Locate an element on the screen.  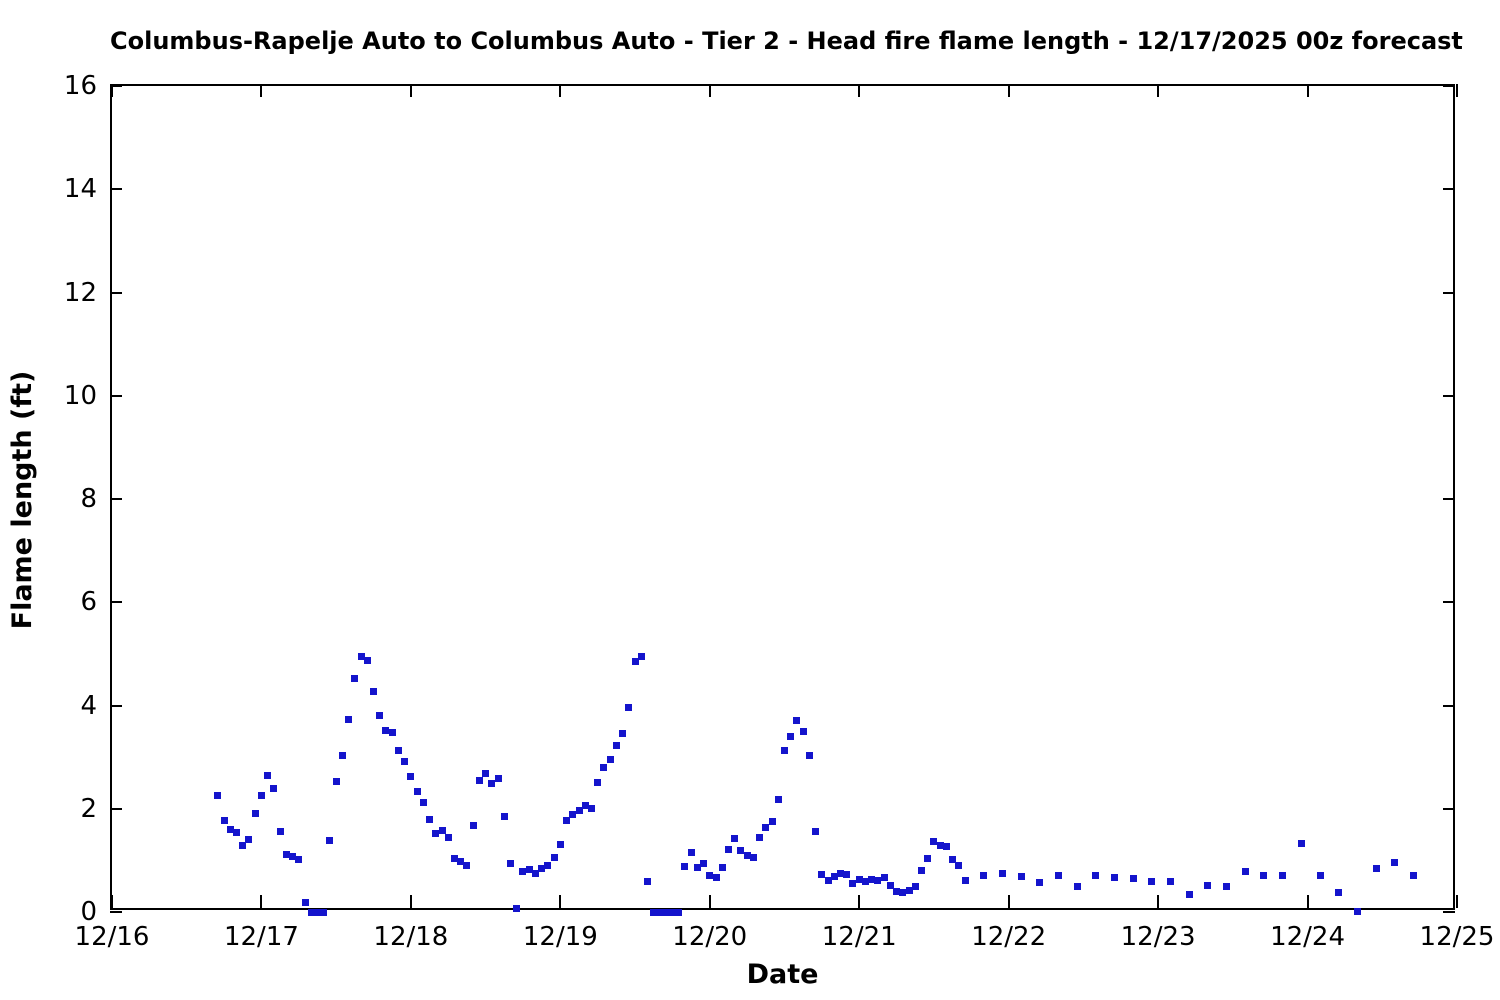
x-tick-label: 12/17 is located at coordinates (261, 937).